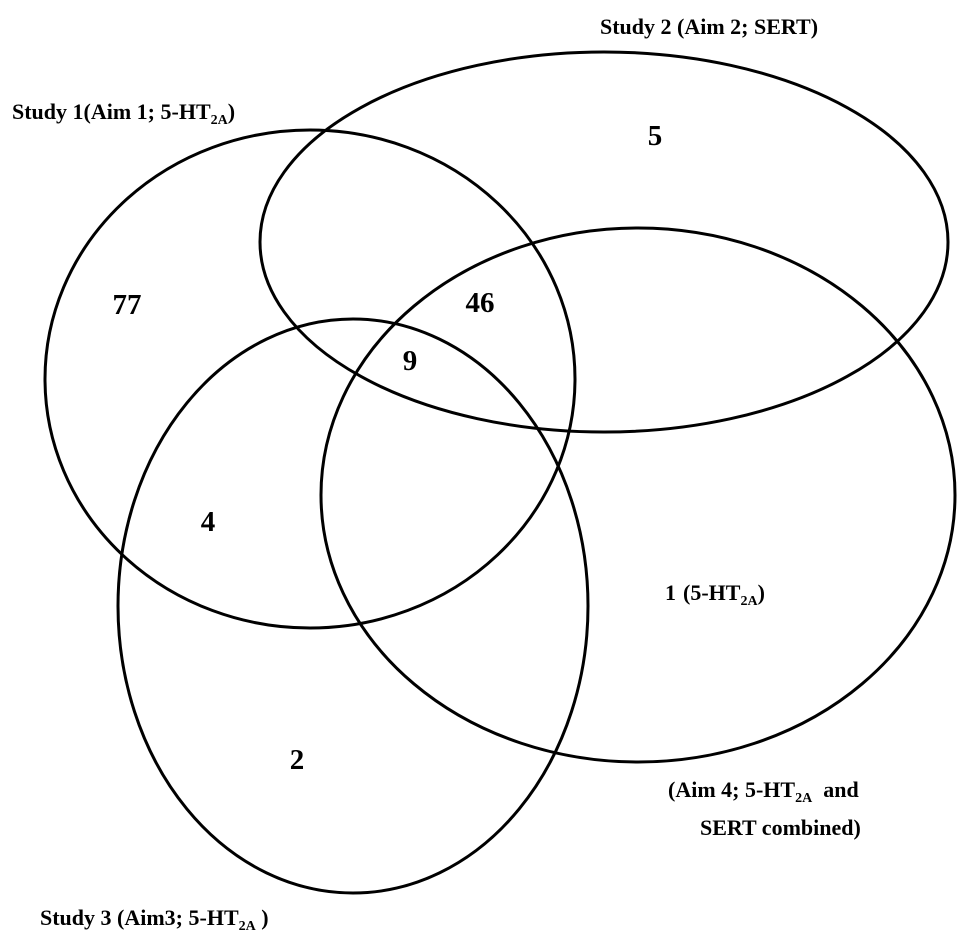  What do you see at coordinates (712, 592) in the screenshot?
I see `region-note: (5-HT` at bounding box center [712, 592].